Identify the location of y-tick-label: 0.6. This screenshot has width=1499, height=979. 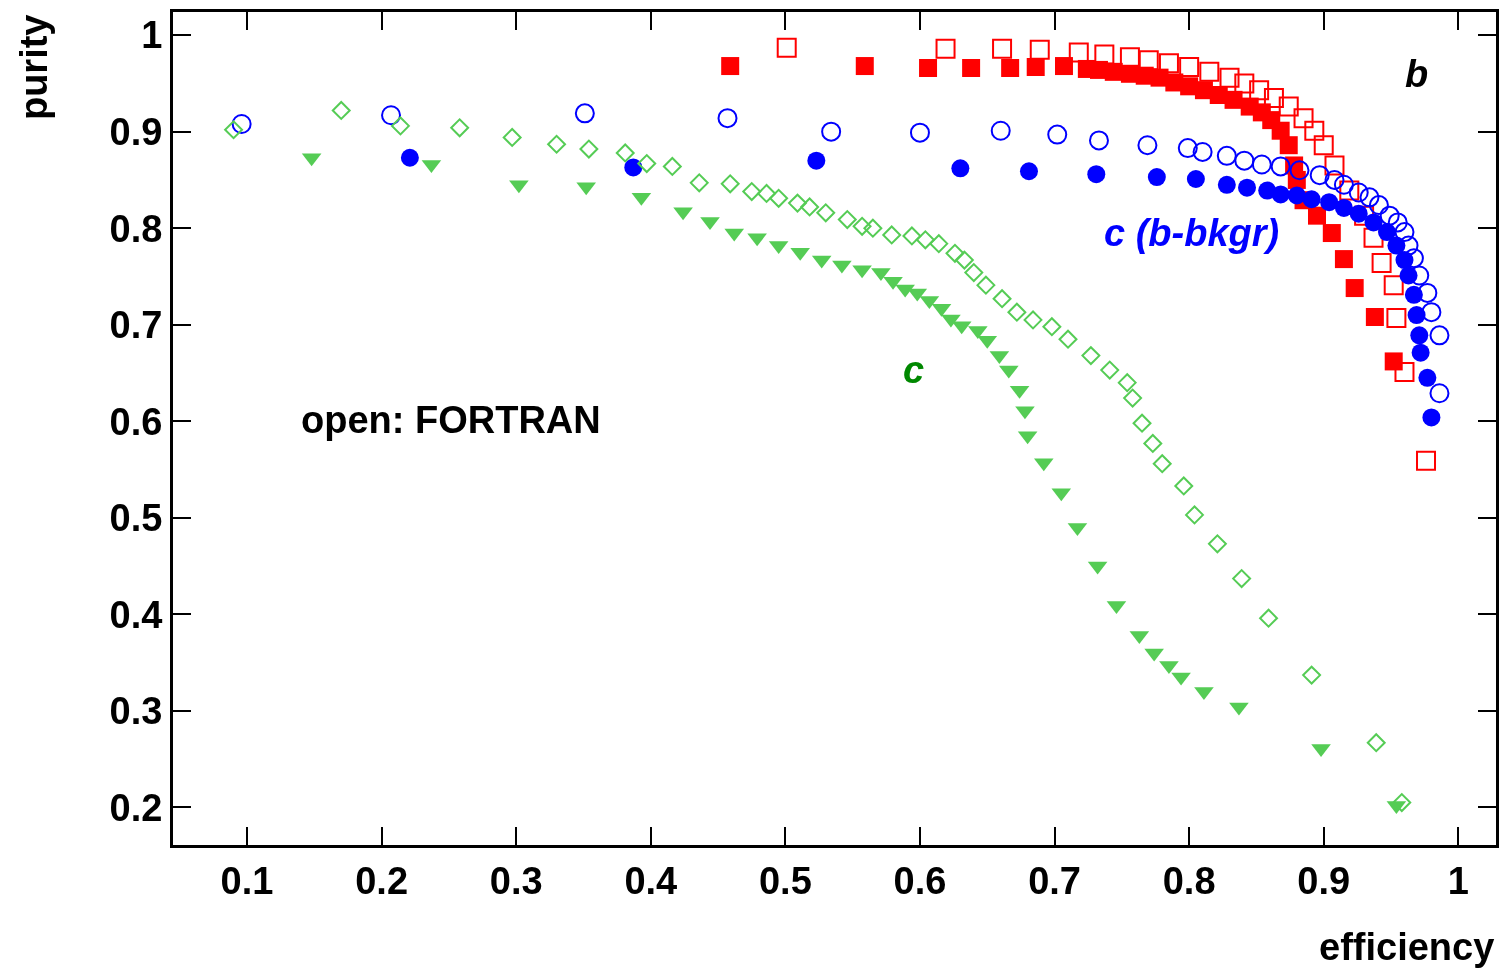
(136, 421).